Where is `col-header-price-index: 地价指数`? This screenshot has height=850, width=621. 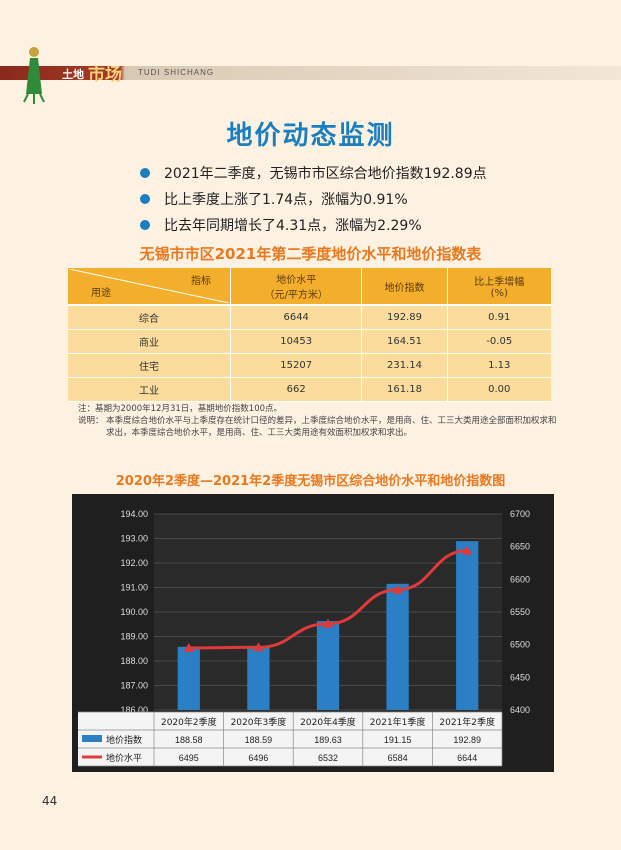
col-header-price-index: 地价指数 is located at coordinates (404, 287).